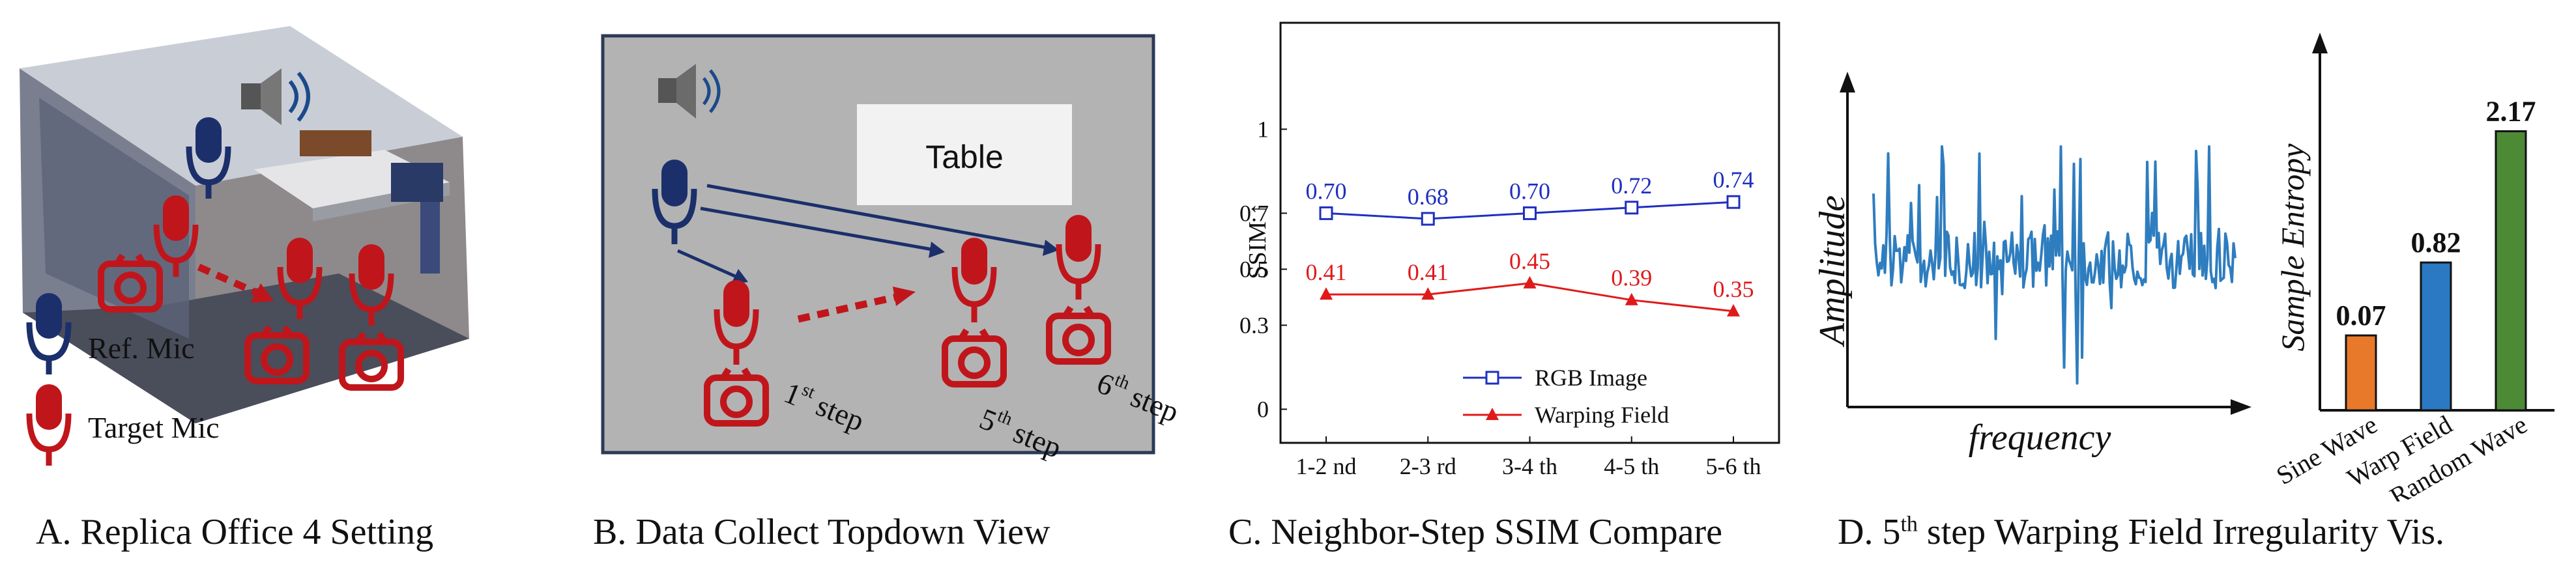 The width and height of the screenshot is (2576, 577). Describe the element at coordinates (1021, 432) in the screenshot. I see `step-5-label: 5th step` at that location.